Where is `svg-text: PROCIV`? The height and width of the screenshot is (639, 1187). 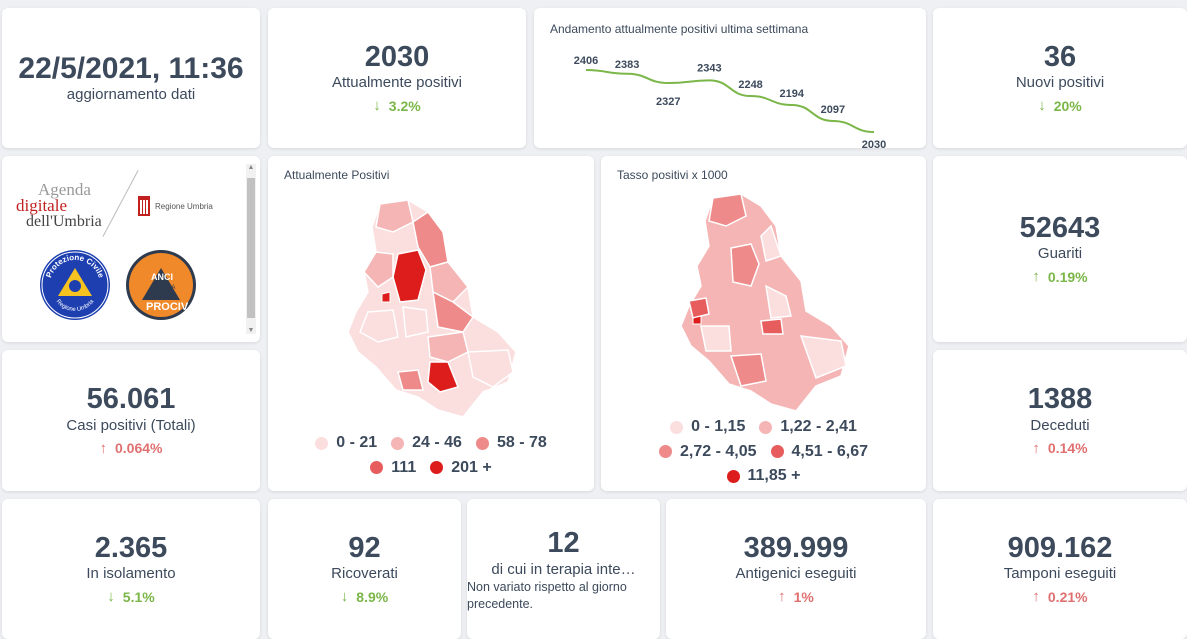
svg-text: PROCIV is located at coordinates (167, 307).